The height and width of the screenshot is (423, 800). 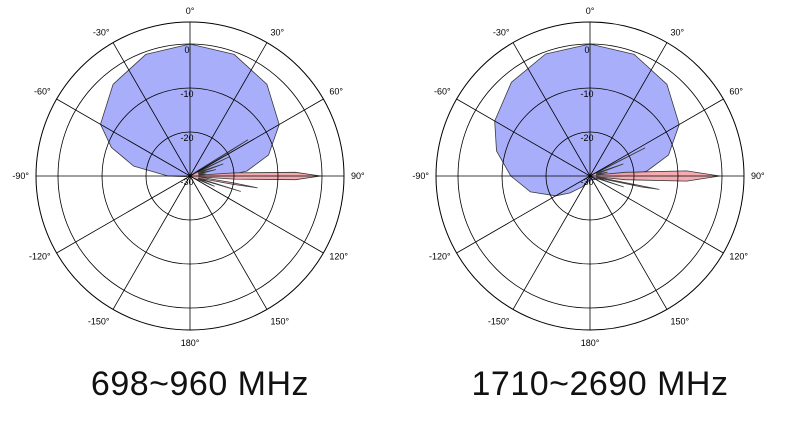 What do you see at coordinates (600, 384) in the screenshot?
I see `band-caption-high: 1710~2690 MHz` at bounding box center [600, 384].